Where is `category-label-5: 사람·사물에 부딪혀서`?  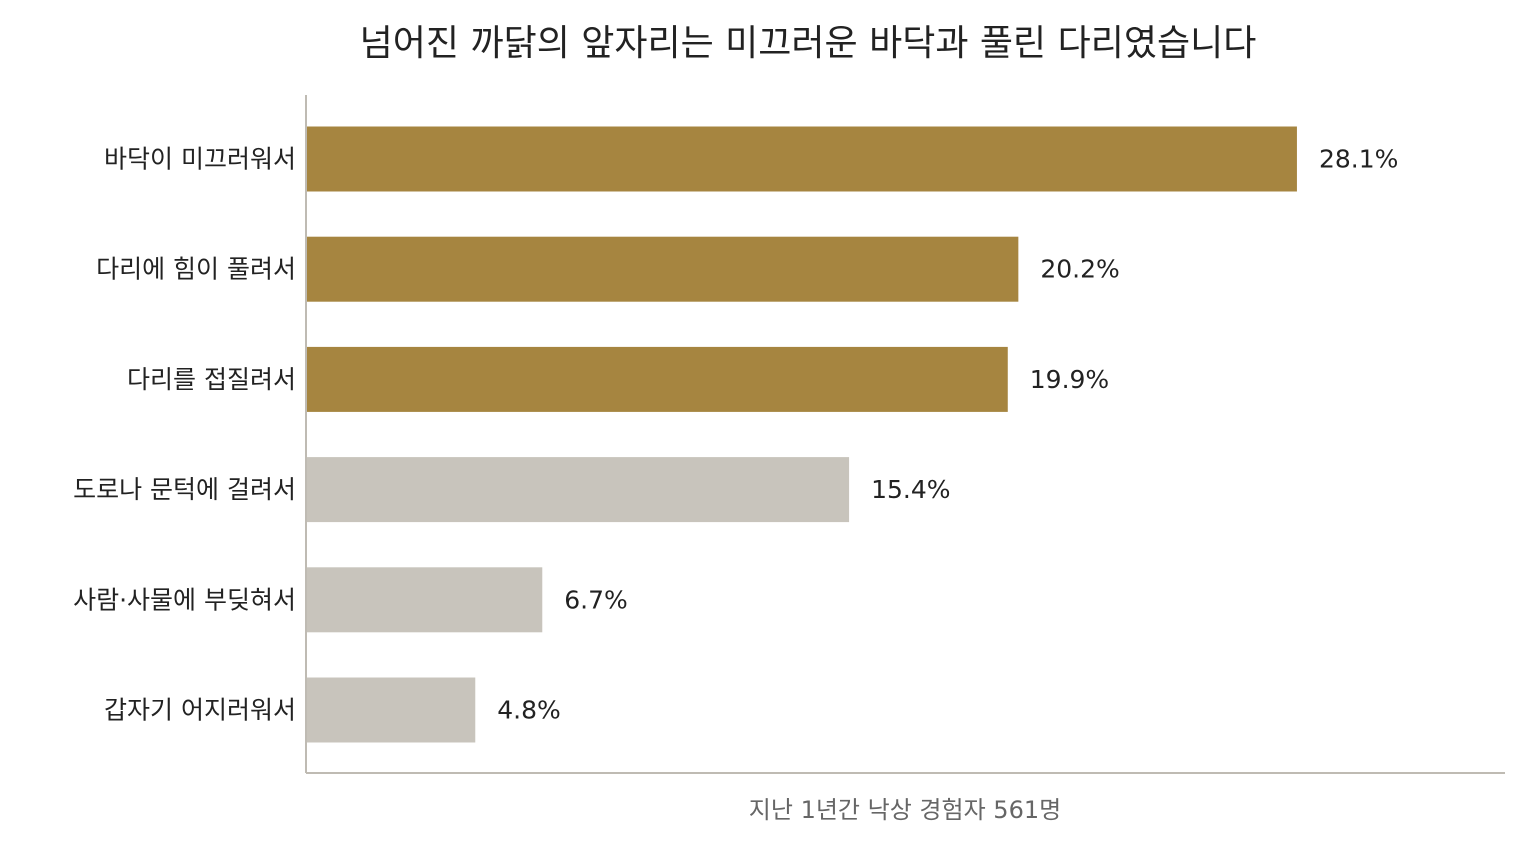
category-label-5: 사람·사물에 부딪혀서 is located at coordinates (184, 599).